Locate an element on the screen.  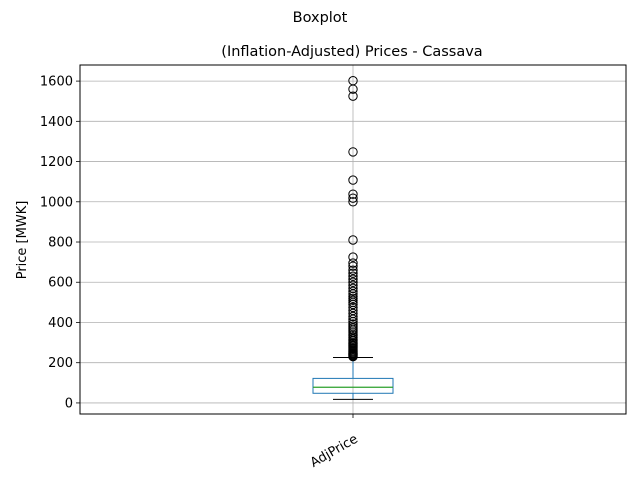
chart-suptitle: Boxplot is located at coordinates (320, 18).